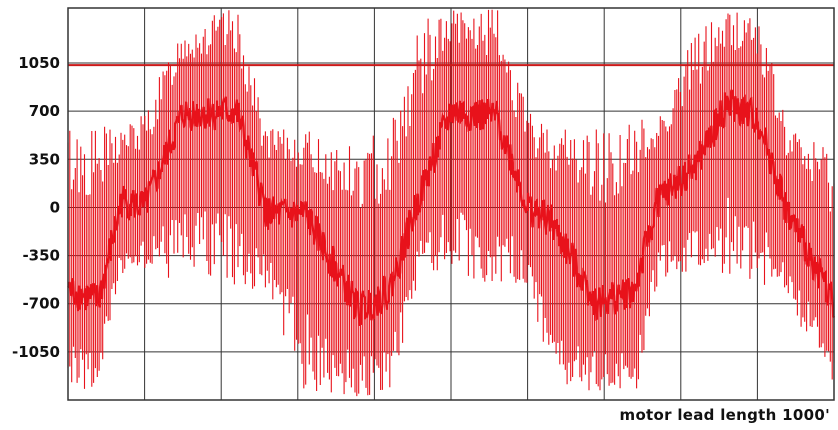 This screenshot has height=430, width=838. What do you see at coordinates (44, 159) in the screenshot?
I see `y-tick-label: 350` at bounding box center [44, 159].